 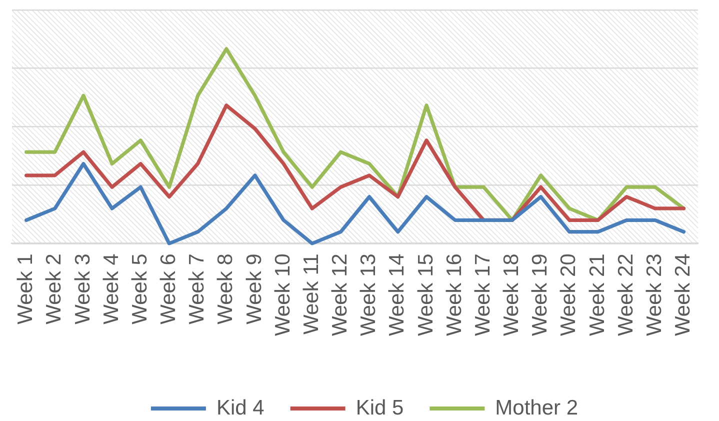 What do you see at coordinates (111, 288) in the screenshot?
I see `x-tick-label: Week 4` at bounding box center [111, 288].